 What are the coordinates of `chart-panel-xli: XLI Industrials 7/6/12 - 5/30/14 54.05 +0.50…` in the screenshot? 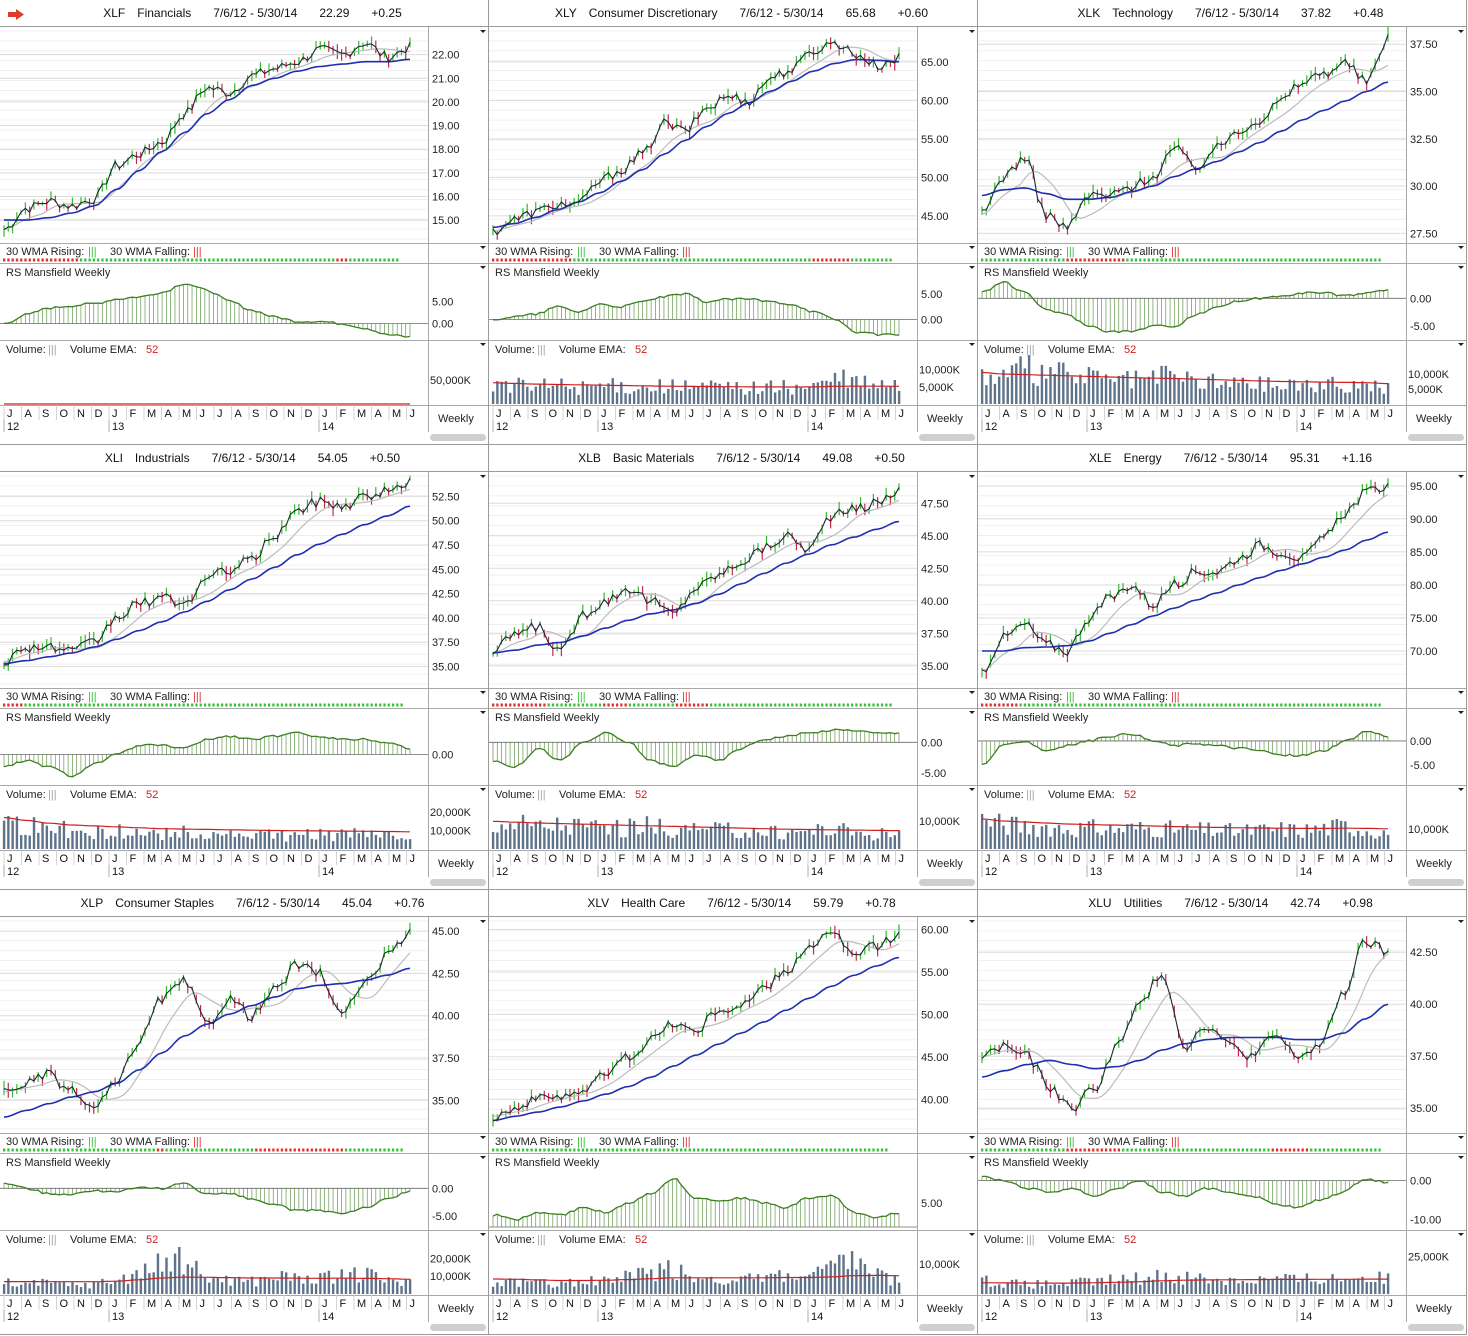 It's located at (244, 667).